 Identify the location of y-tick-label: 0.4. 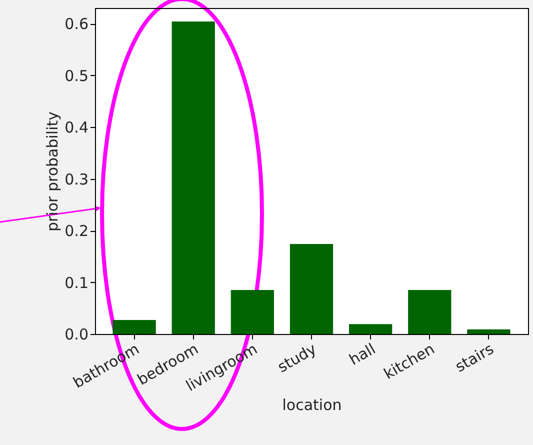
(76, 127).